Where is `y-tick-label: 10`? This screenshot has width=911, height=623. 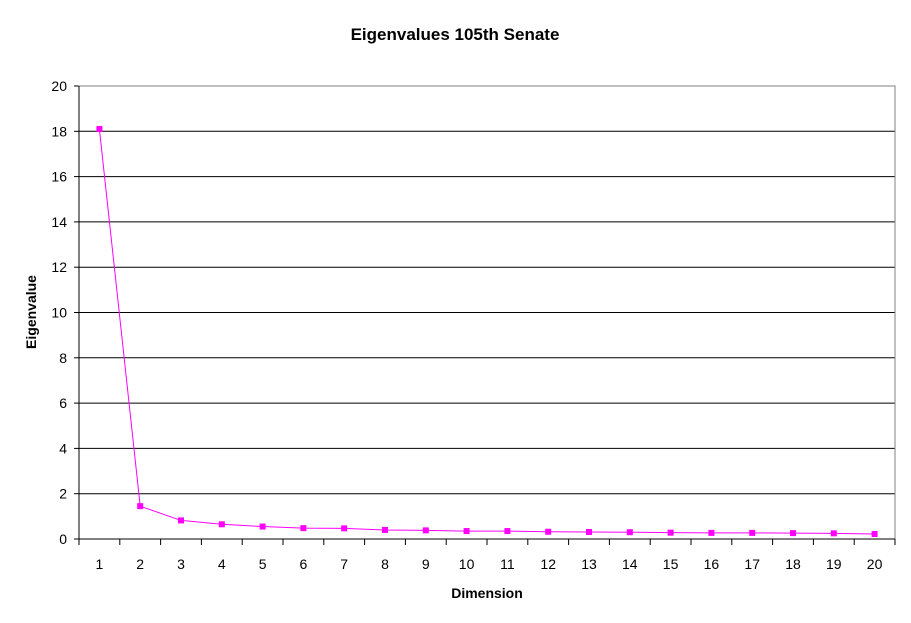
y-tick-label: 10 is located at coordinates (59, 313).